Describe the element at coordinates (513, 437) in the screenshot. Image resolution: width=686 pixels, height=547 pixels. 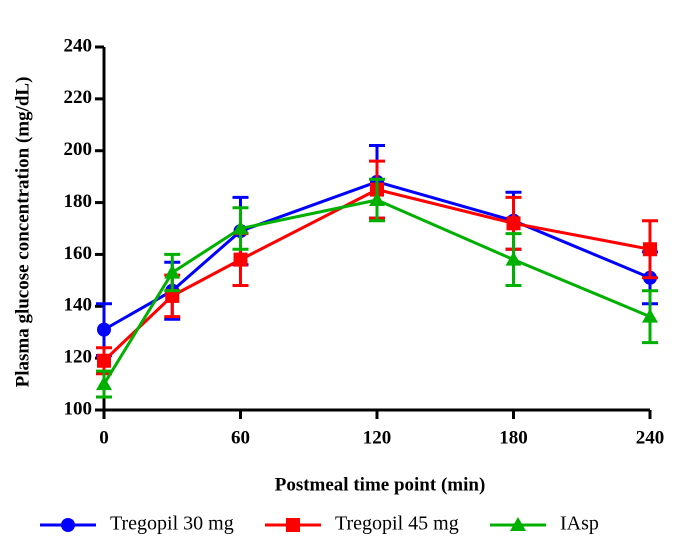
I see `x-tick-label: 180` at that location.